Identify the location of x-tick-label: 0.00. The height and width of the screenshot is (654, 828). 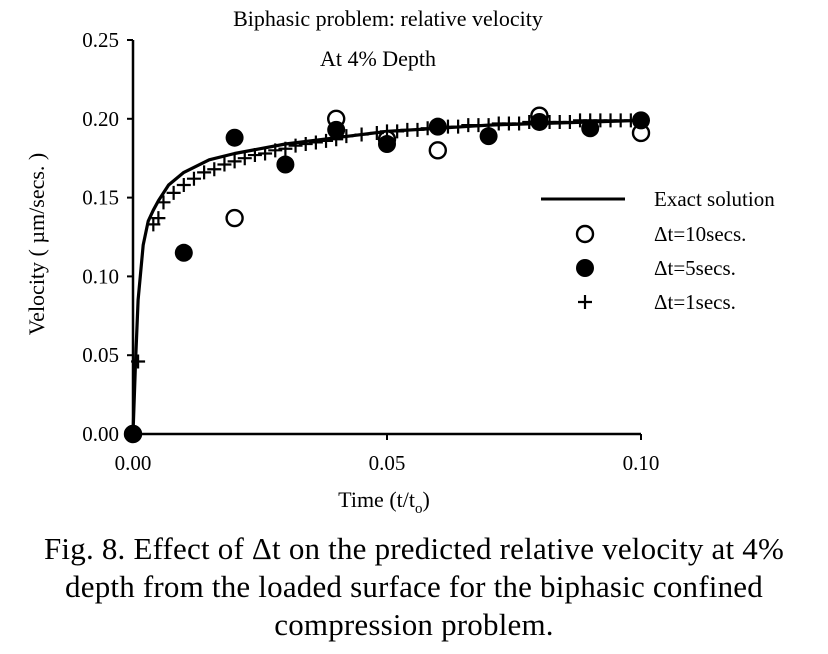
(133, 463).